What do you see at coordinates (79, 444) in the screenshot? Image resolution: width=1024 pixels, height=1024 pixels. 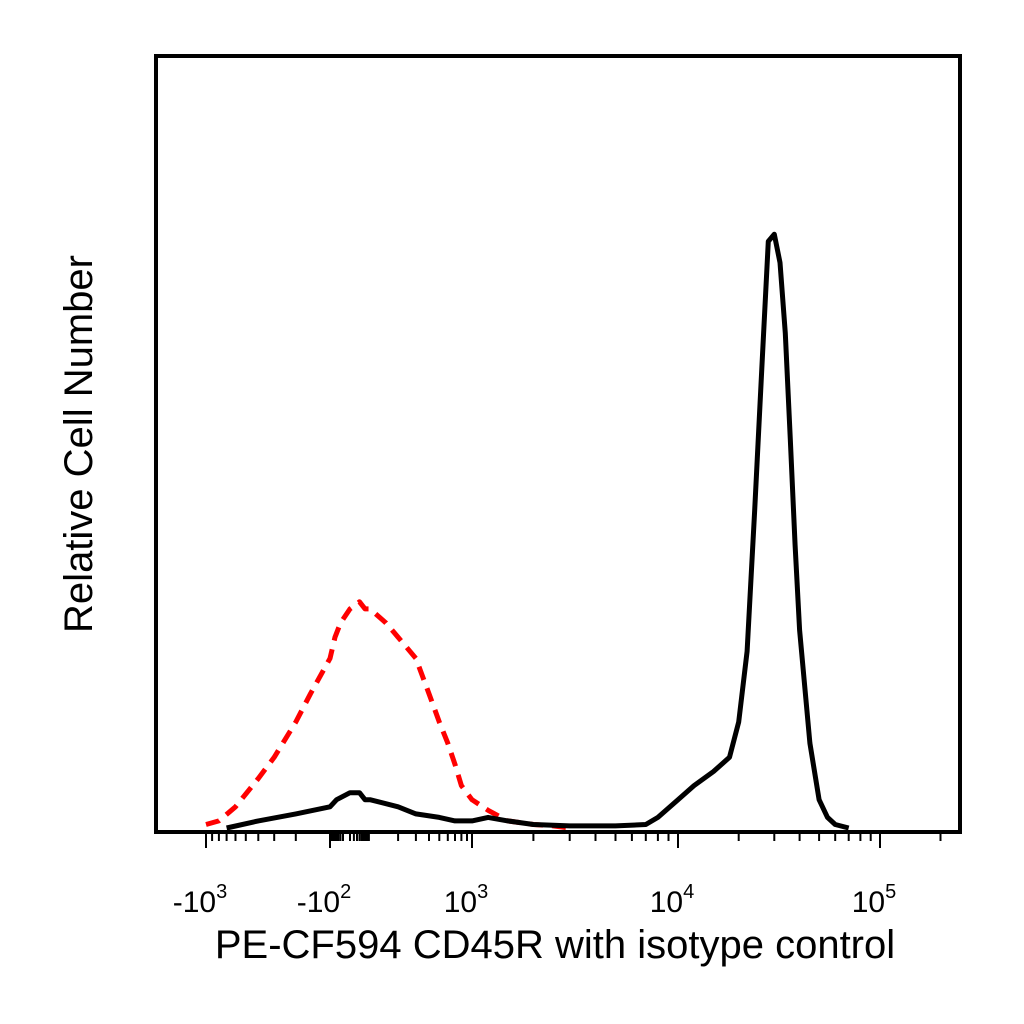 I see `y-axis-title: Relative Cell Number` at bounding box center [79, 444].